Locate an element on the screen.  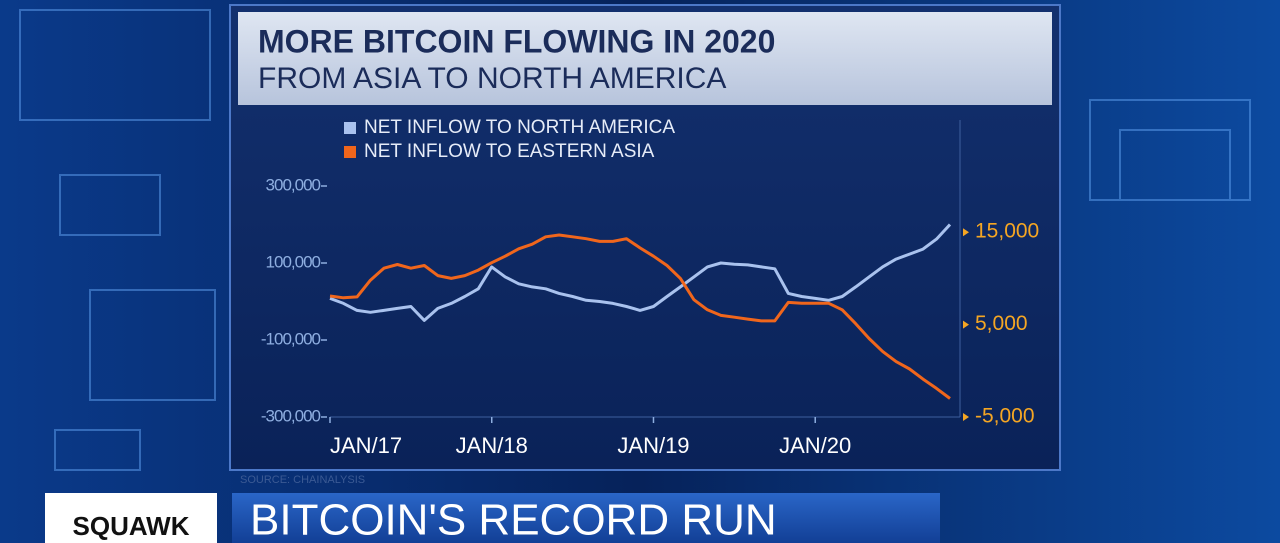
x-tick-label: JAN/19 is located at coordinates (653, 445).